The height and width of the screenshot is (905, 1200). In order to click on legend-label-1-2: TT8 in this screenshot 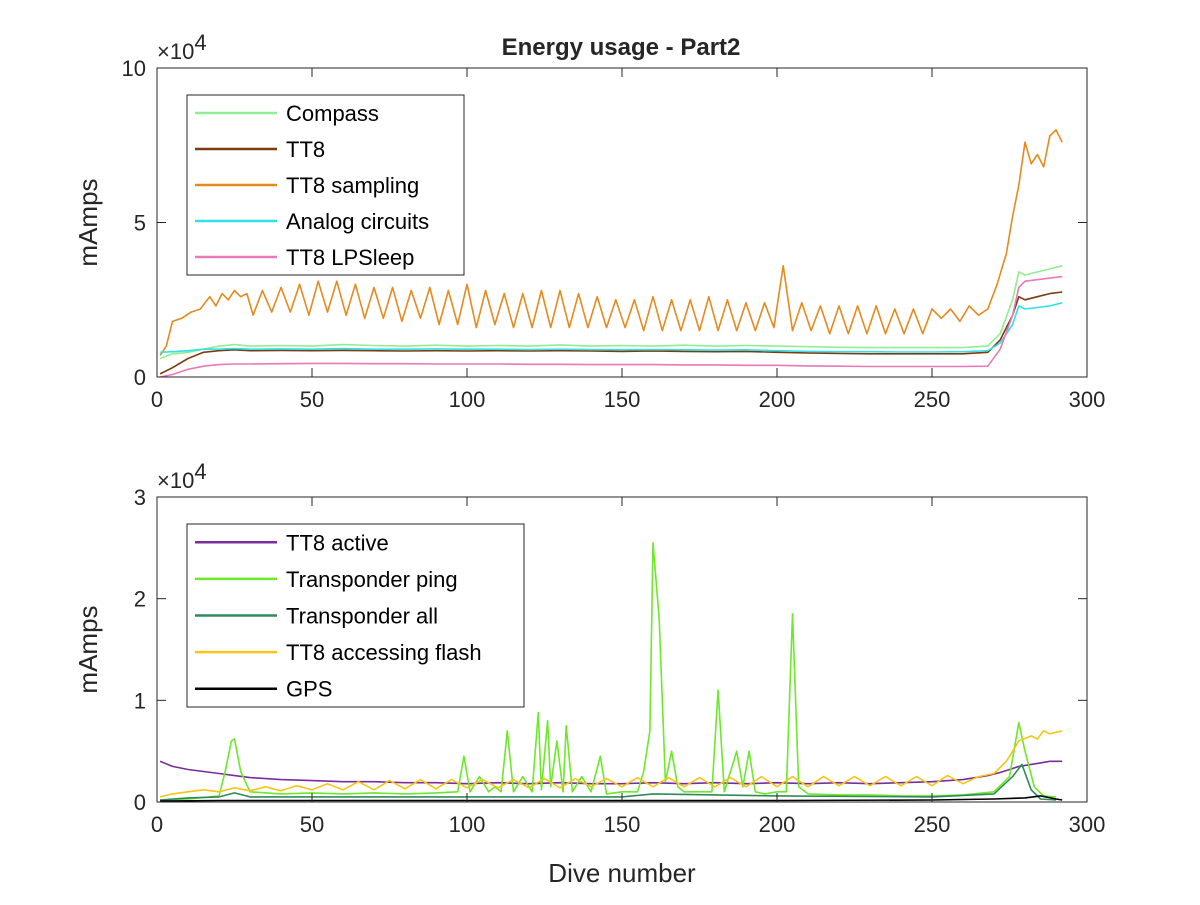, I will do `click(305, 149)`.